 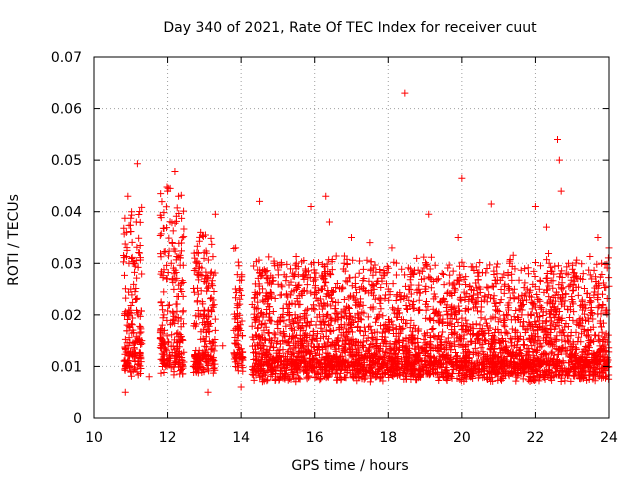 I want to click on y-tick-label: 0.05, so click(x=66, y=161).